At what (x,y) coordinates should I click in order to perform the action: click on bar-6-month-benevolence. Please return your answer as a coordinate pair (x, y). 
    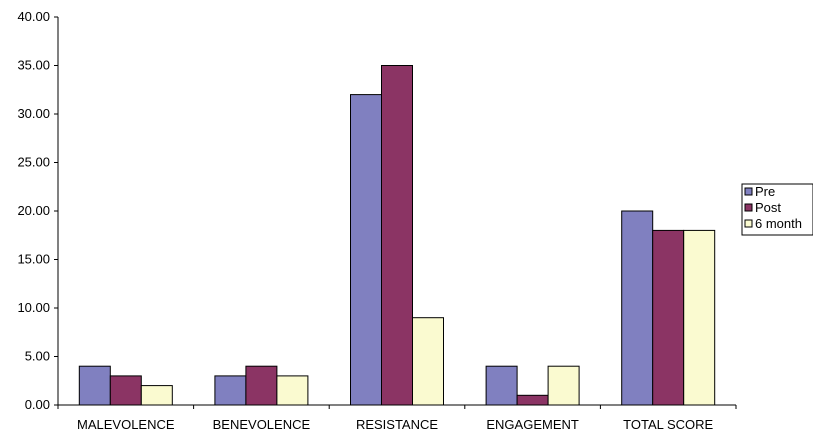
    Looking at the image, I should click on (292, 390).